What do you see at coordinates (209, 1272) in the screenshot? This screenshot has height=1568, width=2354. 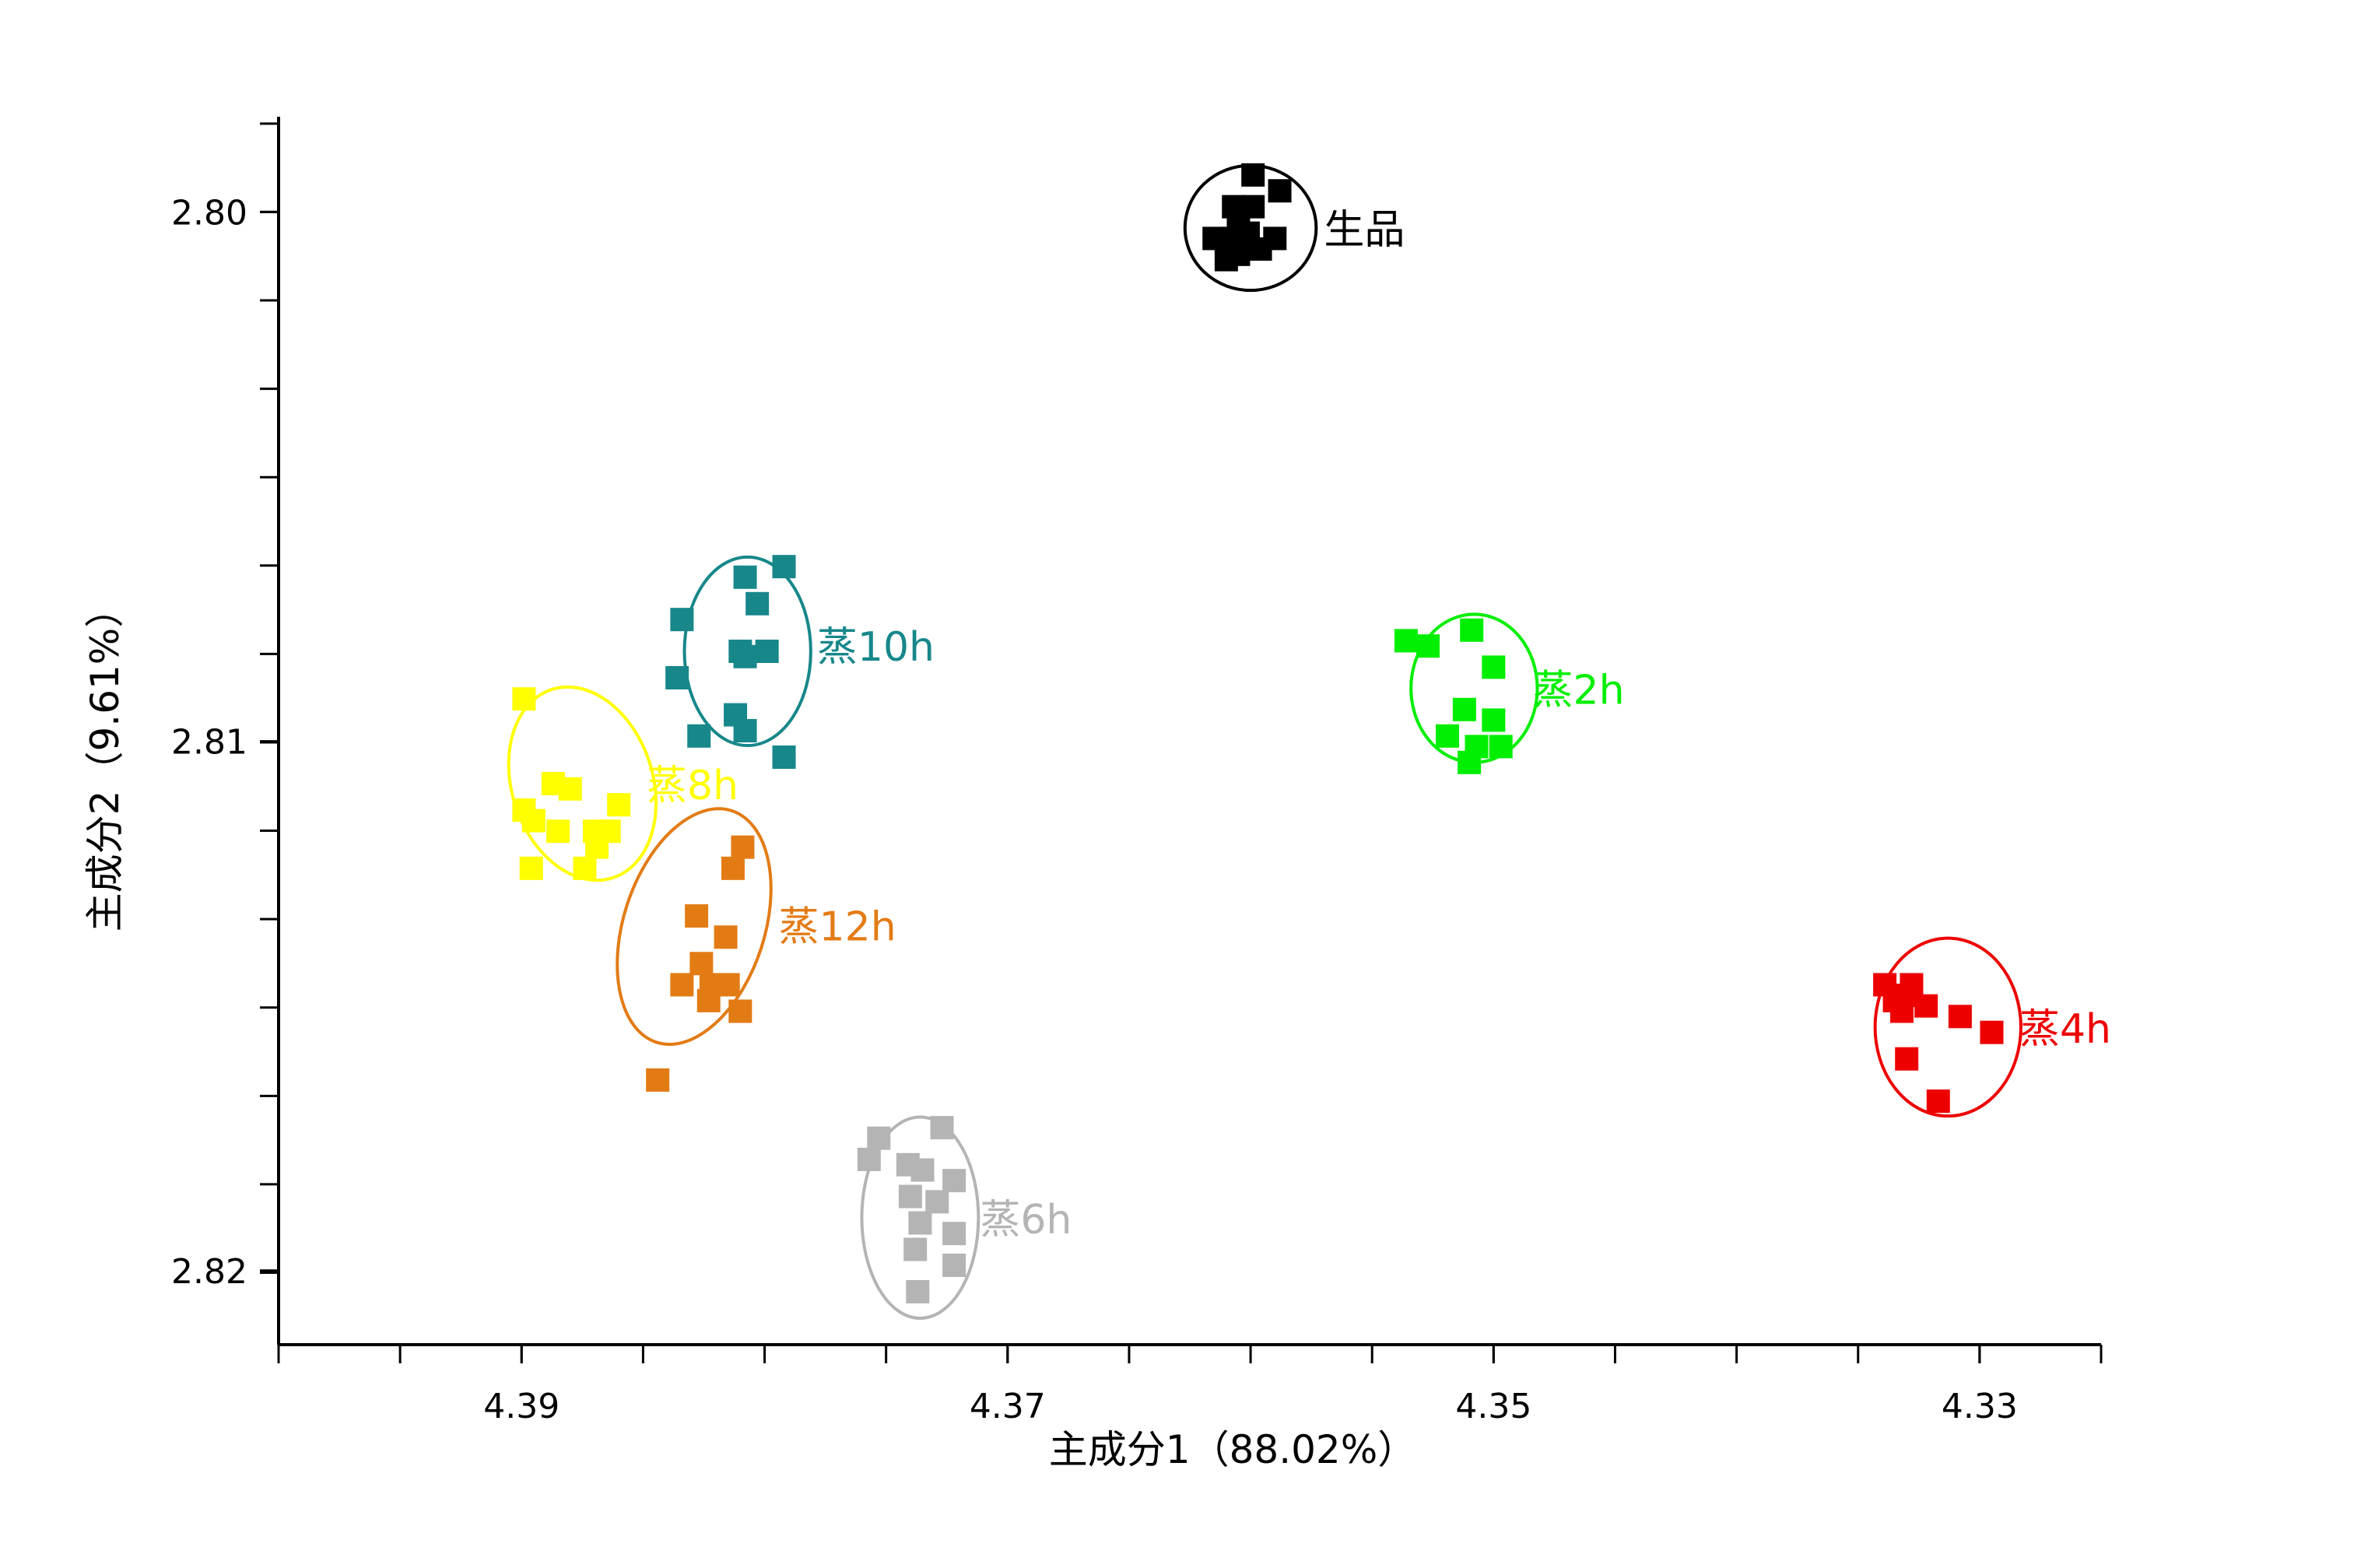 I see `y-tick-label: 2.82` at bounding box center [209, 1272].